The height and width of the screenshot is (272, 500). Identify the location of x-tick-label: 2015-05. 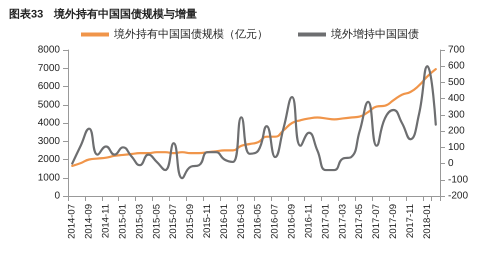
(156, 221).